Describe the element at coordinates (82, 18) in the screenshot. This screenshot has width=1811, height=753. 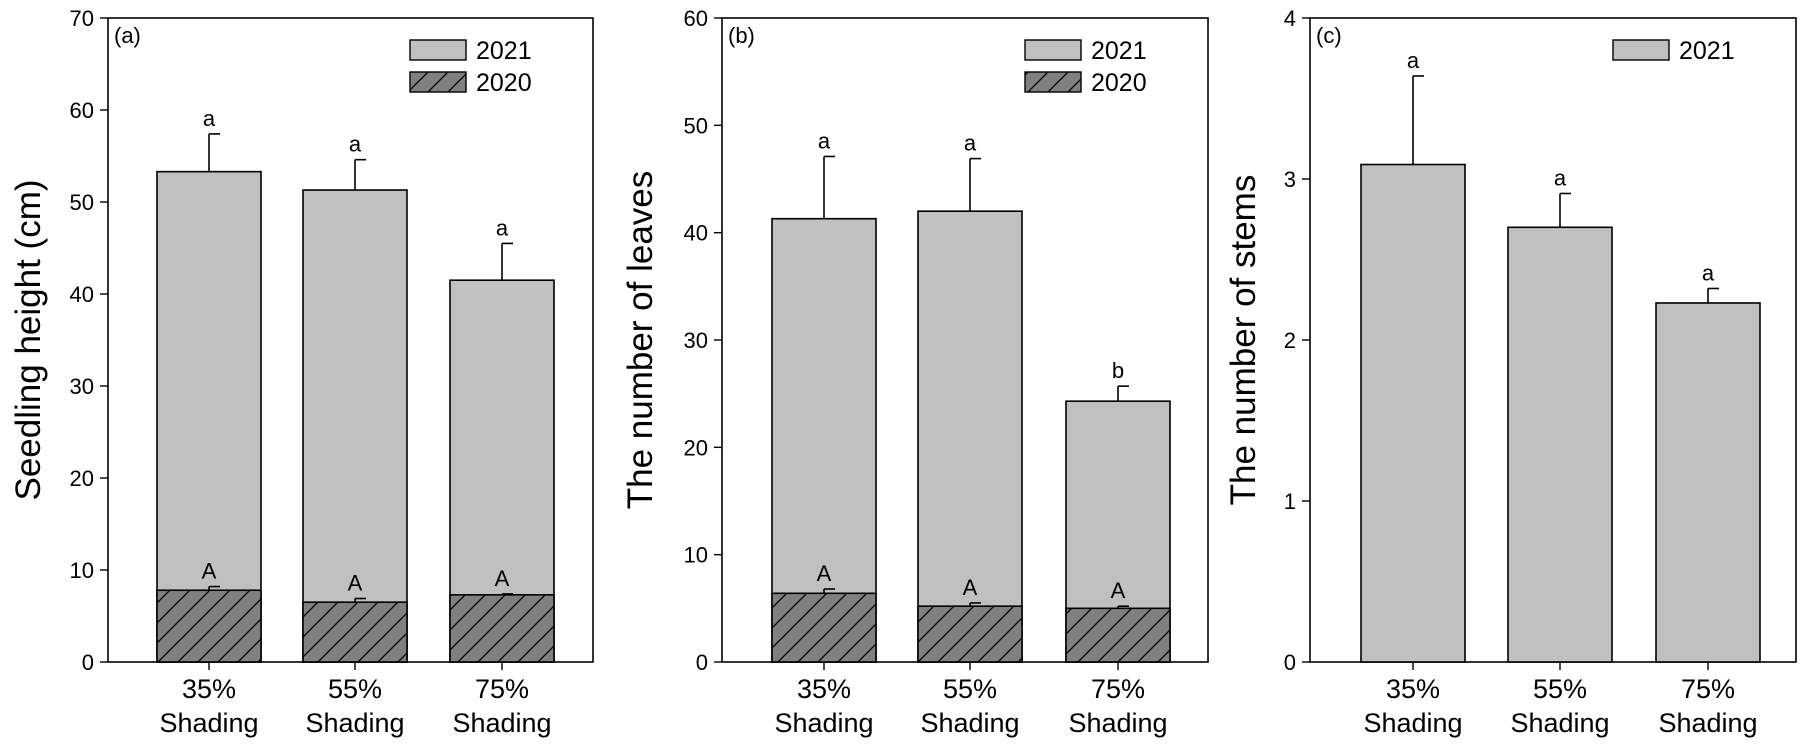
I see `y-tick-label: 70` at that location.